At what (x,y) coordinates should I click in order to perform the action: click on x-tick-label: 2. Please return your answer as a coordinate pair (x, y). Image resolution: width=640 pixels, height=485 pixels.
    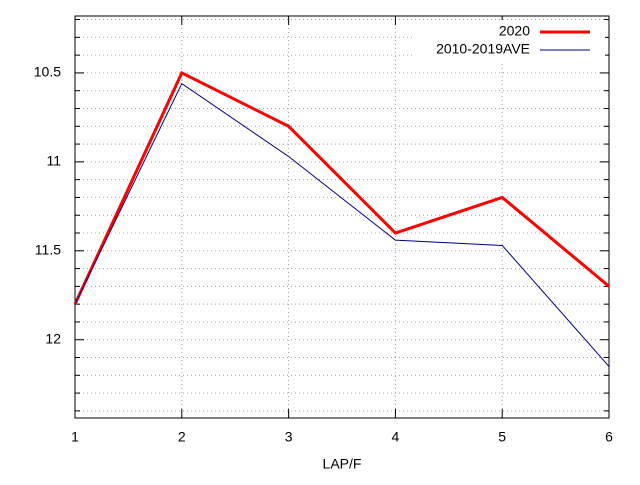
    Looking at the image, I should click on (182, 437).